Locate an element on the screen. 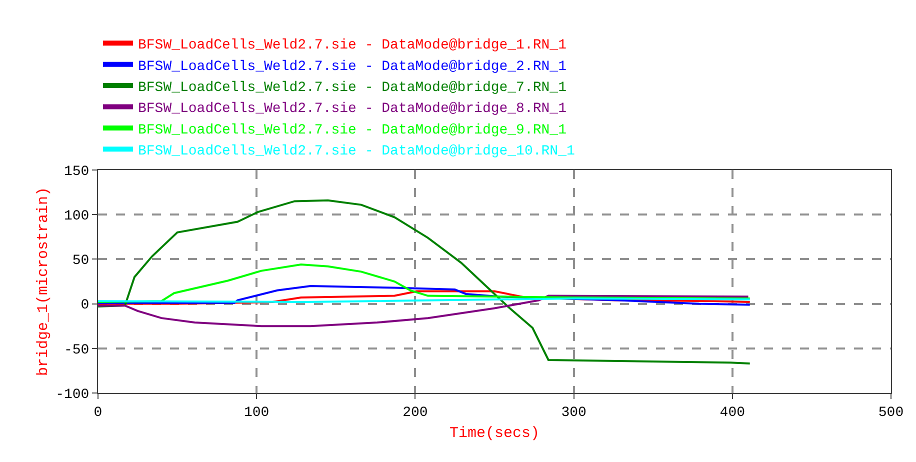  x-axis-title: Time(secs) is located at coordinates (494, 433).